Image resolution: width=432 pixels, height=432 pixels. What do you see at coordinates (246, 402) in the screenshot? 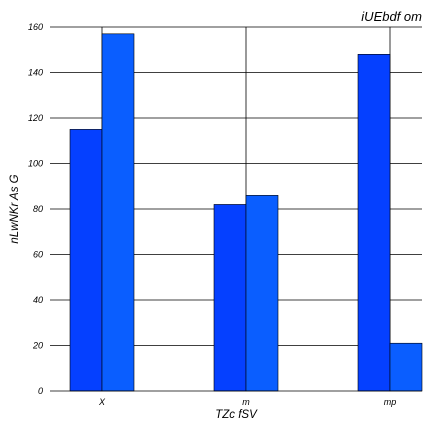
I see `x-tick-label: m` at bounding box center [246, 402].